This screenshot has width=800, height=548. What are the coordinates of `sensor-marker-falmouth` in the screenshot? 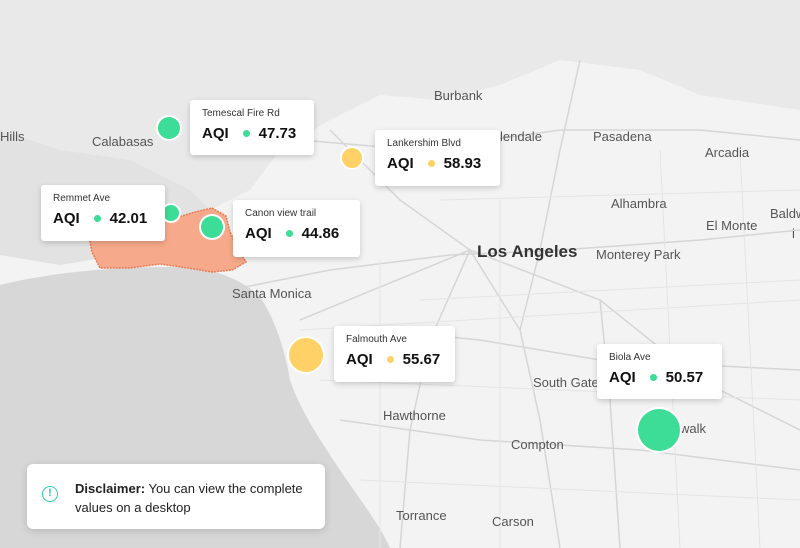 It's located at (306, 355).